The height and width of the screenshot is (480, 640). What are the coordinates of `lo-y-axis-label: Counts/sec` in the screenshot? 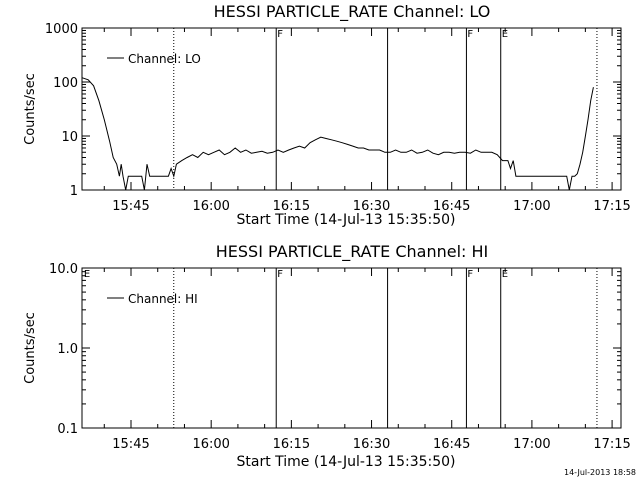 It's located at (30, 109).